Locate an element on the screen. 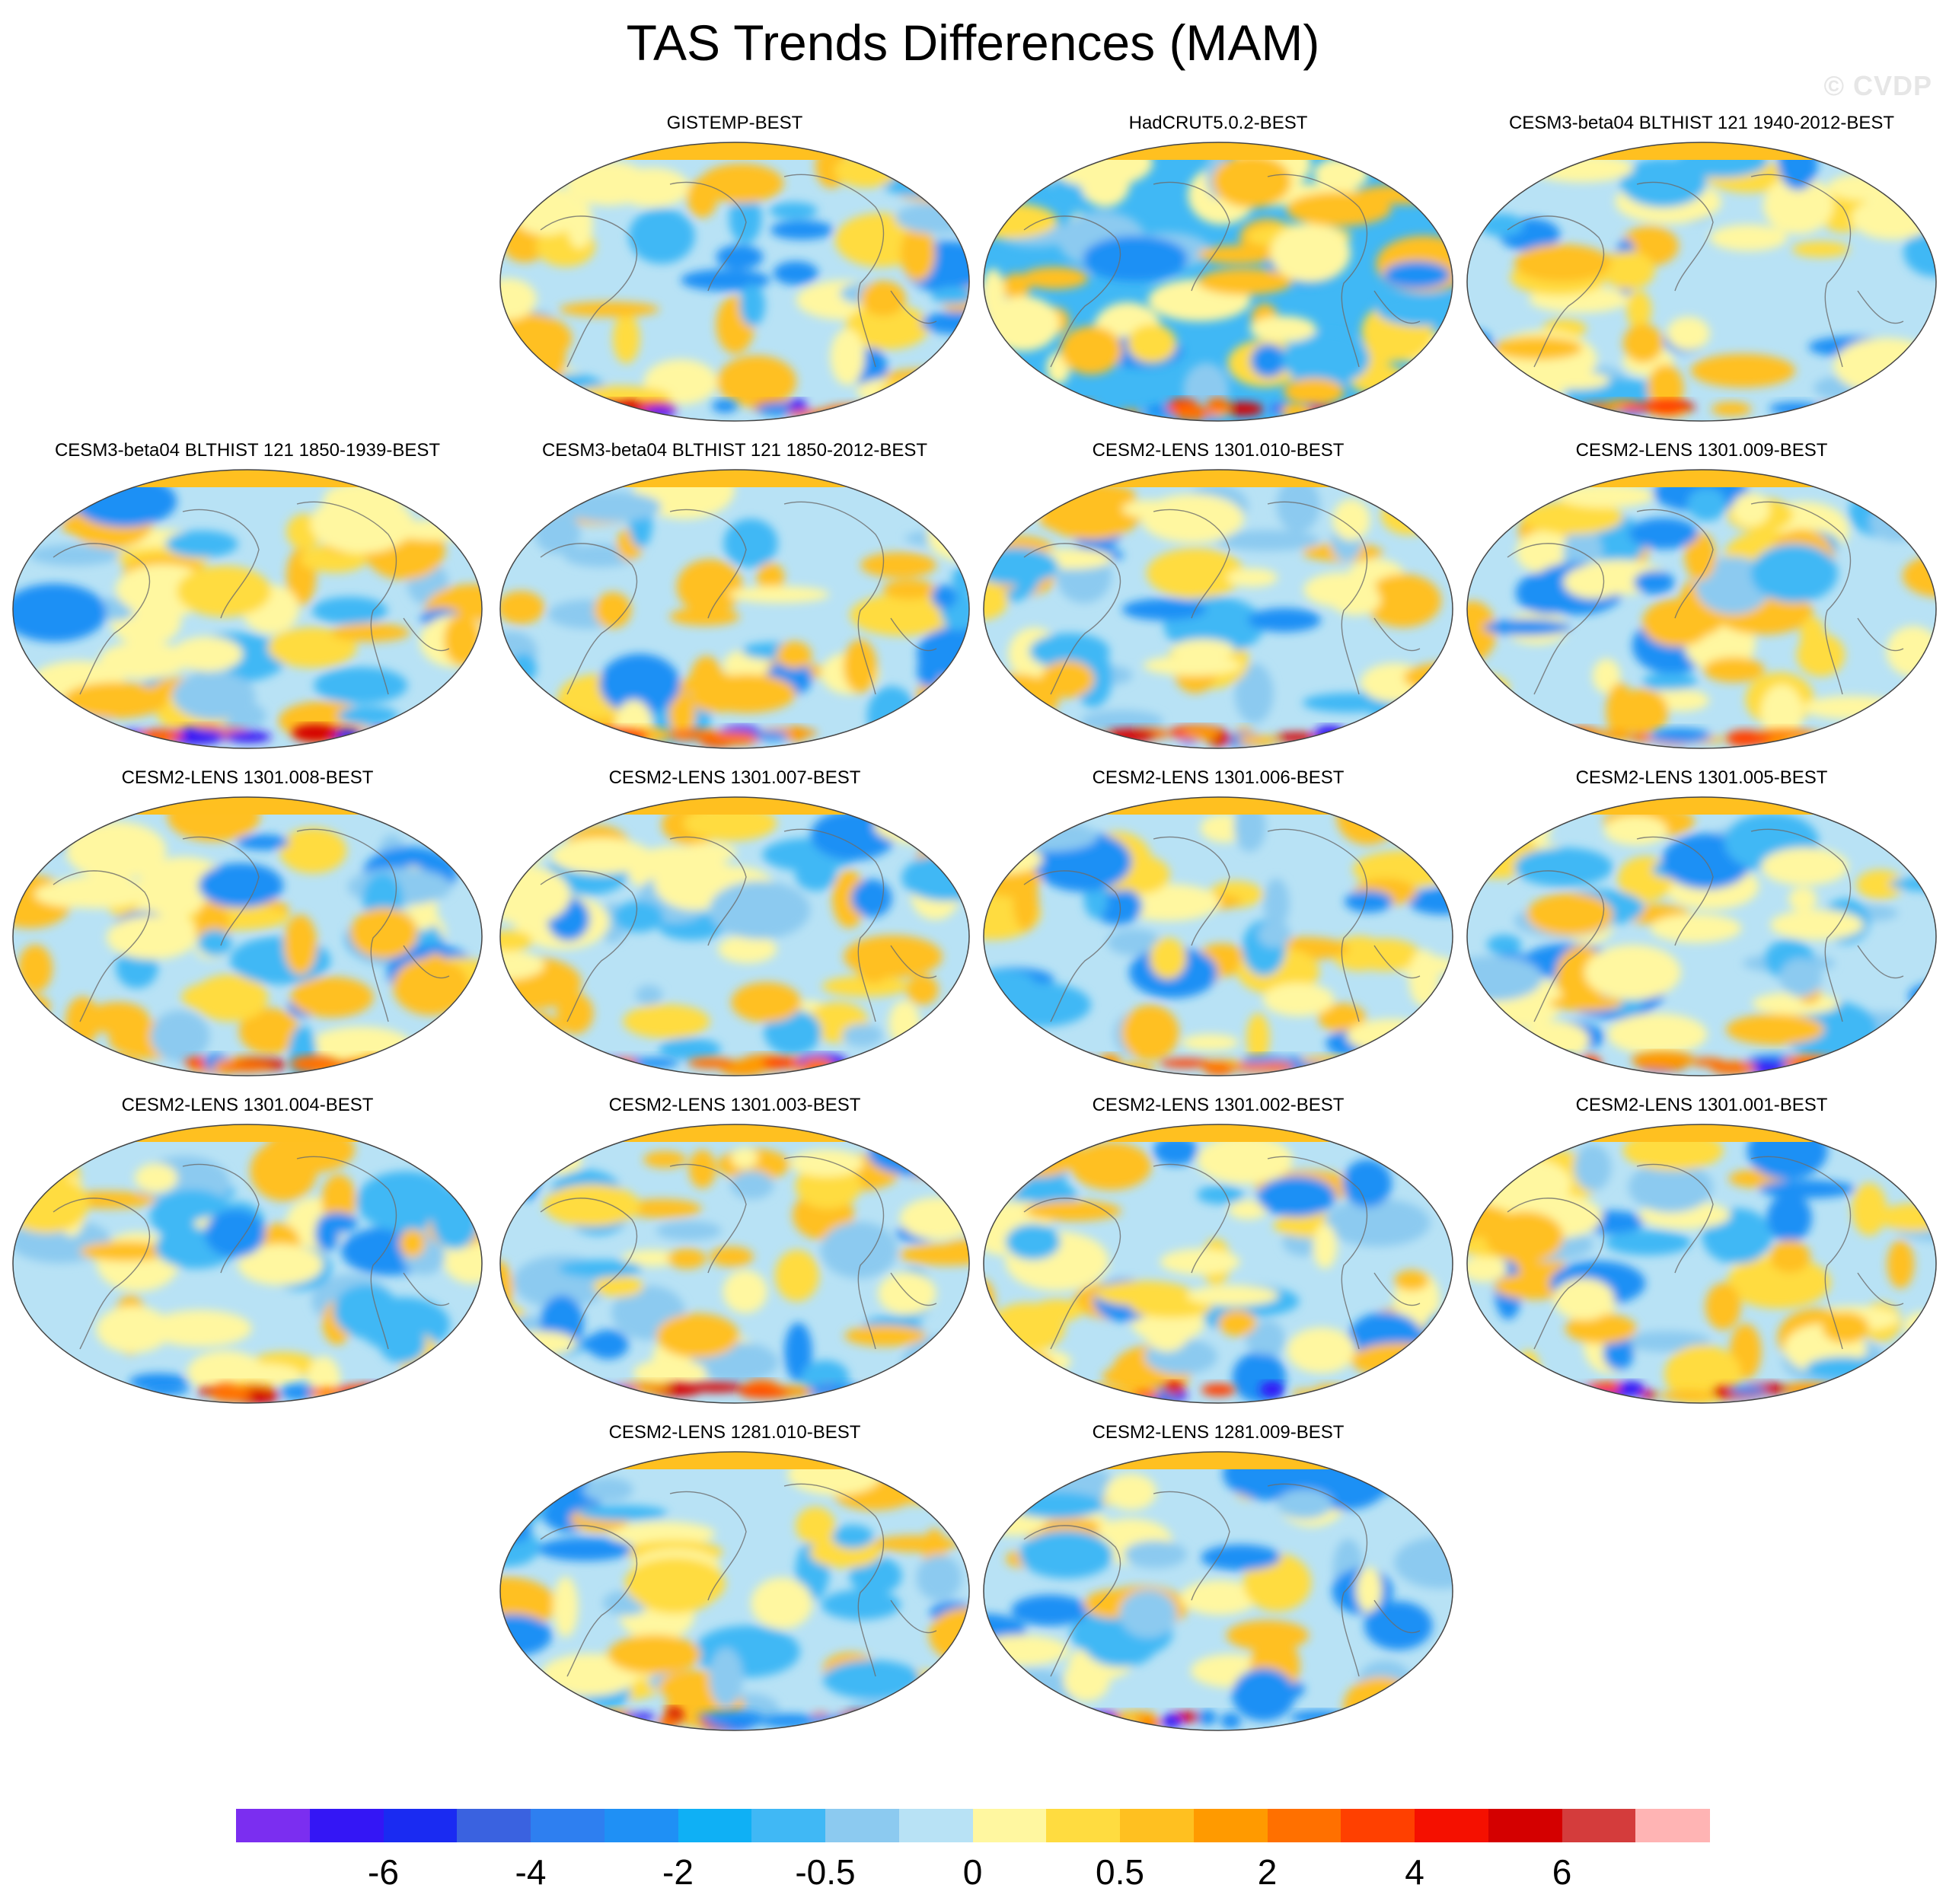  map-panel: CESM2-LENS 1301.010-BEST is located at coordinates (1218, 596).